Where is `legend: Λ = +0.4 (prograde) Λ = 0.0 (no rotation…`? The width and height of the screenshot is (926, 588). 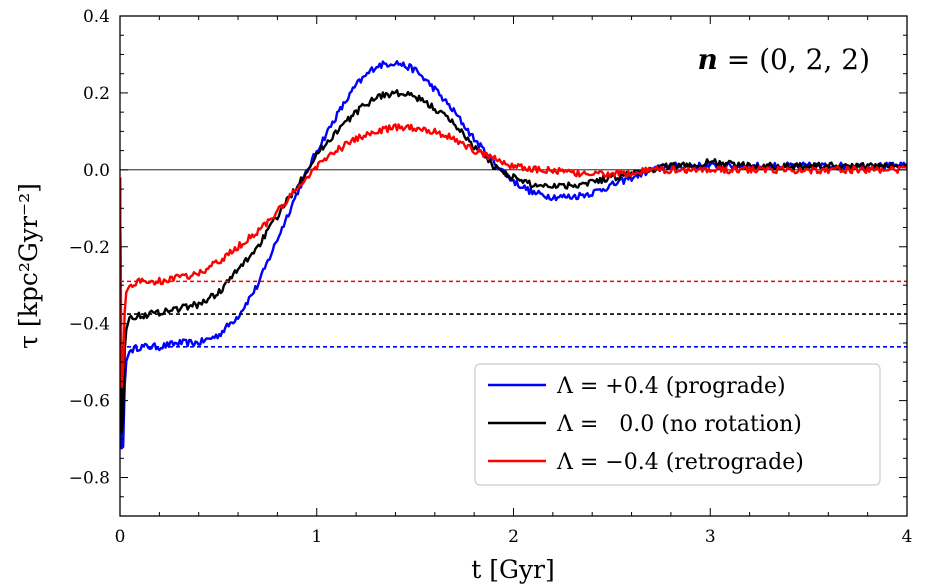 legend: Λ = +0.4 (prograde) Λ = 0.0 (no rotation… is located at coordinates (677, 424).